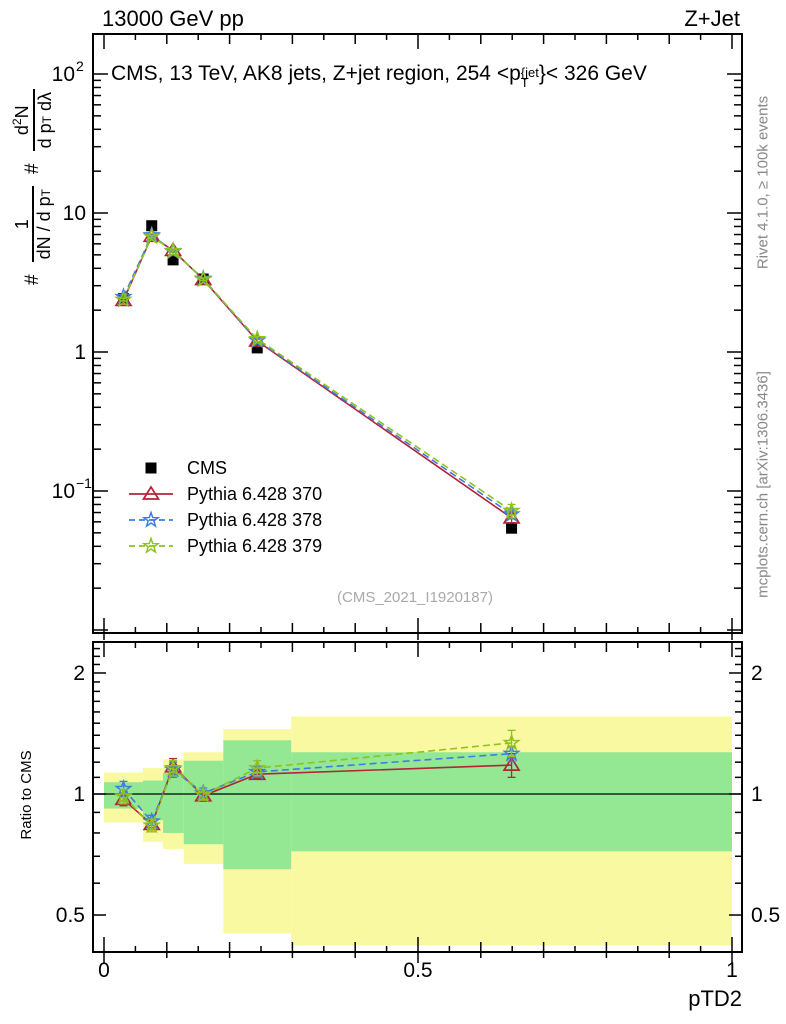 The image size is (786, 1024). I want to click on ylabel-fraction-2: d2N d pT dλ, so click(32, 120).